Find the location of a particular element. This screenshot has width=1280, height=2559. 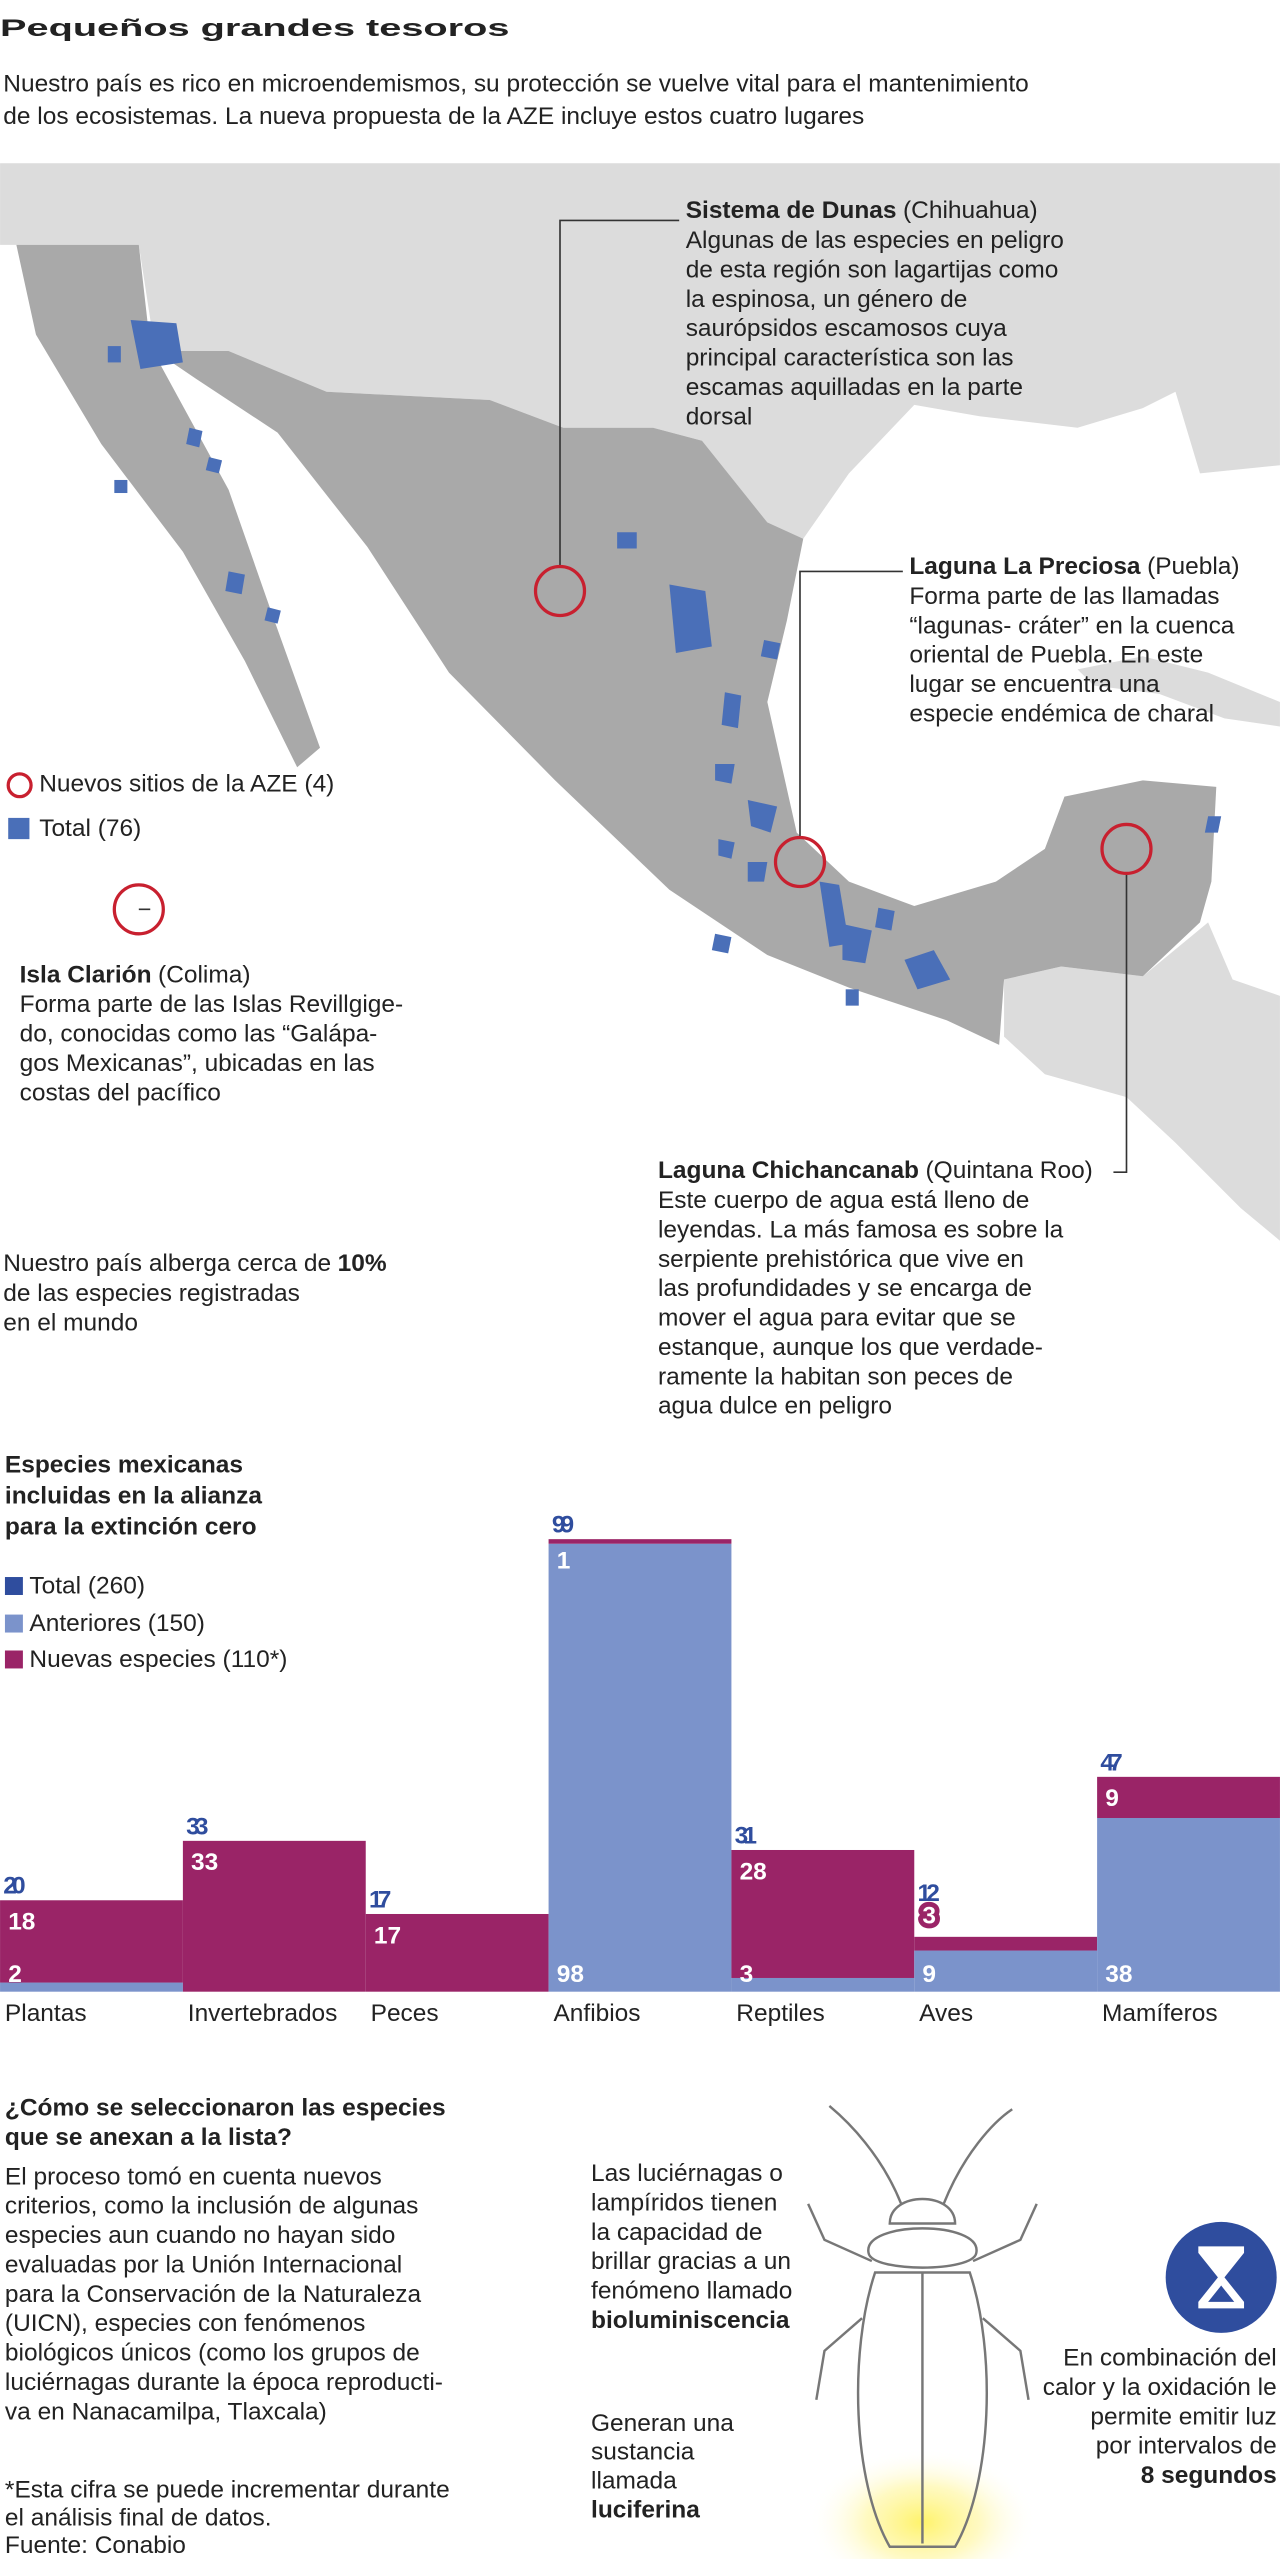

chart-title: Especies mexicanas is located at coordinates (124, 1464).